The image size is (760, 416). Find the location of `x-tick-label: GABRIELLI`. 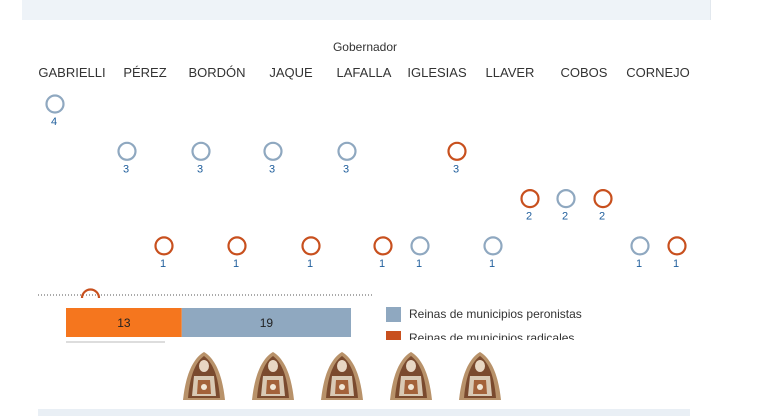

x-tick-label: GABRIELLI is located at coordinates (71, 72).